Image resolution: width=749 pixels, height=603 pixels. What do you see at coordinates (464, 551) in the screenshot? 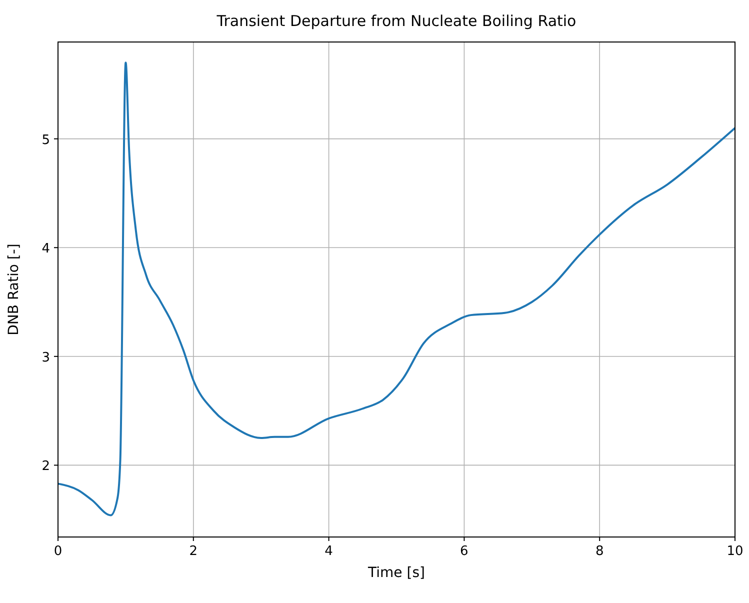
I see `x-tick-label: 6` at bounding box center [464, 551].